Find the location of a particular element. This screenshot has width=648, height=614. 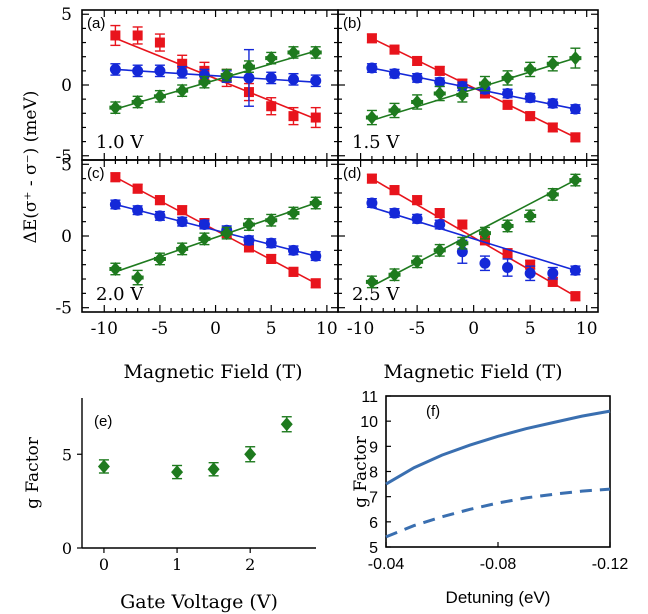

x-tick-label: 2 is located at coordinates (250, 564).